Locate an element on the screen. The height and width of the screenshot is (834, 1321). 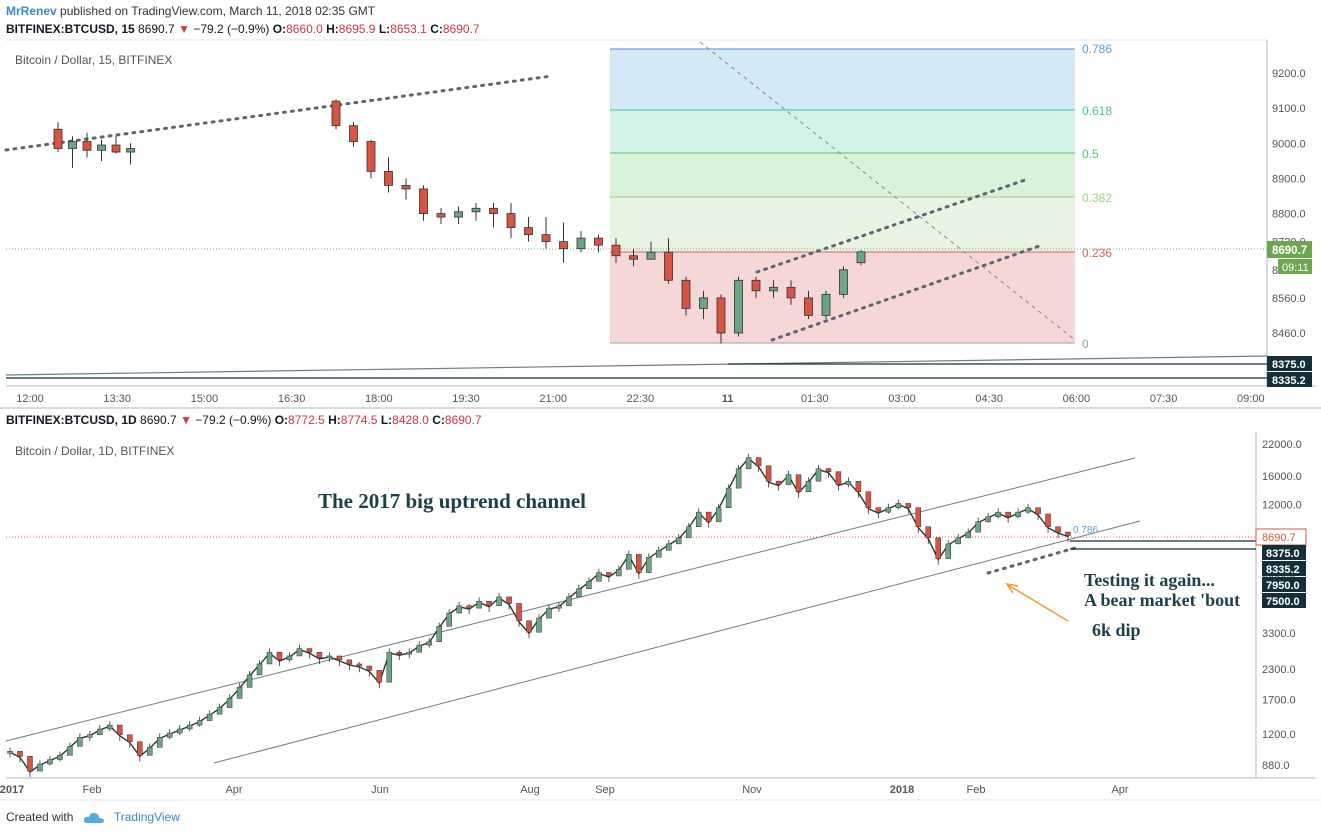
price-tick-label: 9000.0 is located at coordinates (1289, 144).